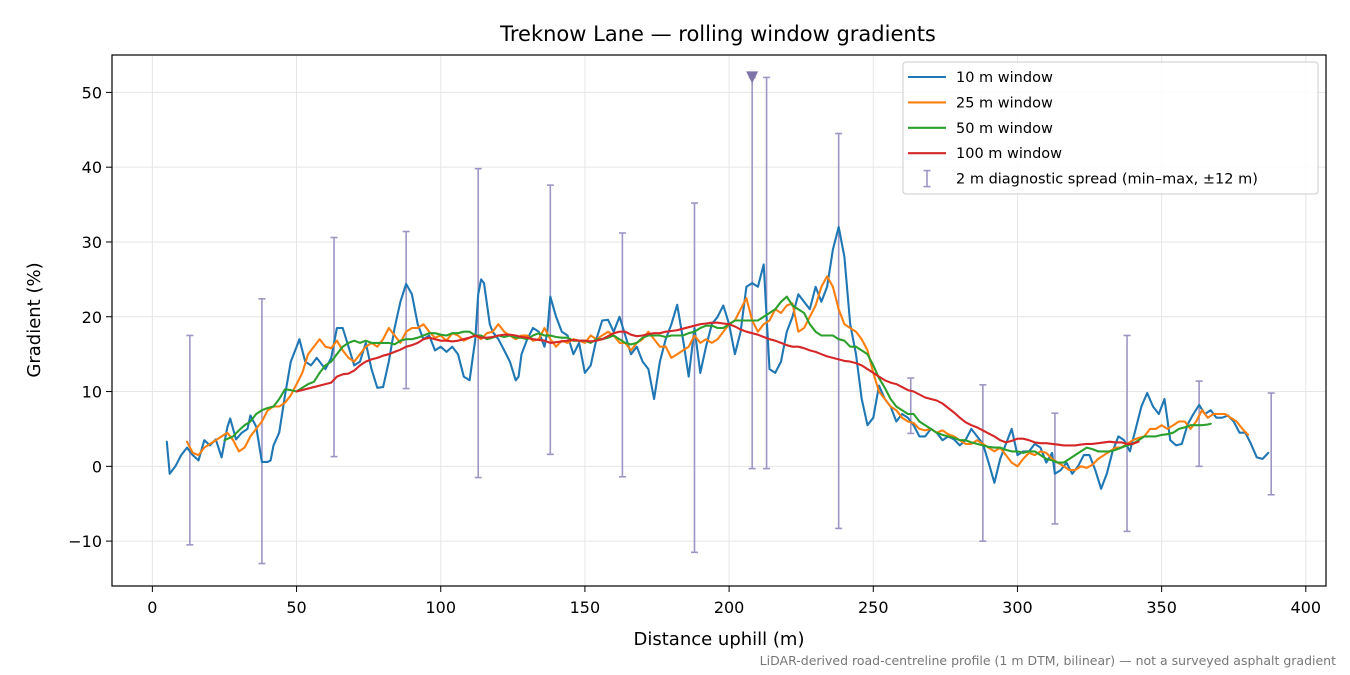 The image size is (1350, 675). I want to click on x-tick-label: 200, so click(729, 607).